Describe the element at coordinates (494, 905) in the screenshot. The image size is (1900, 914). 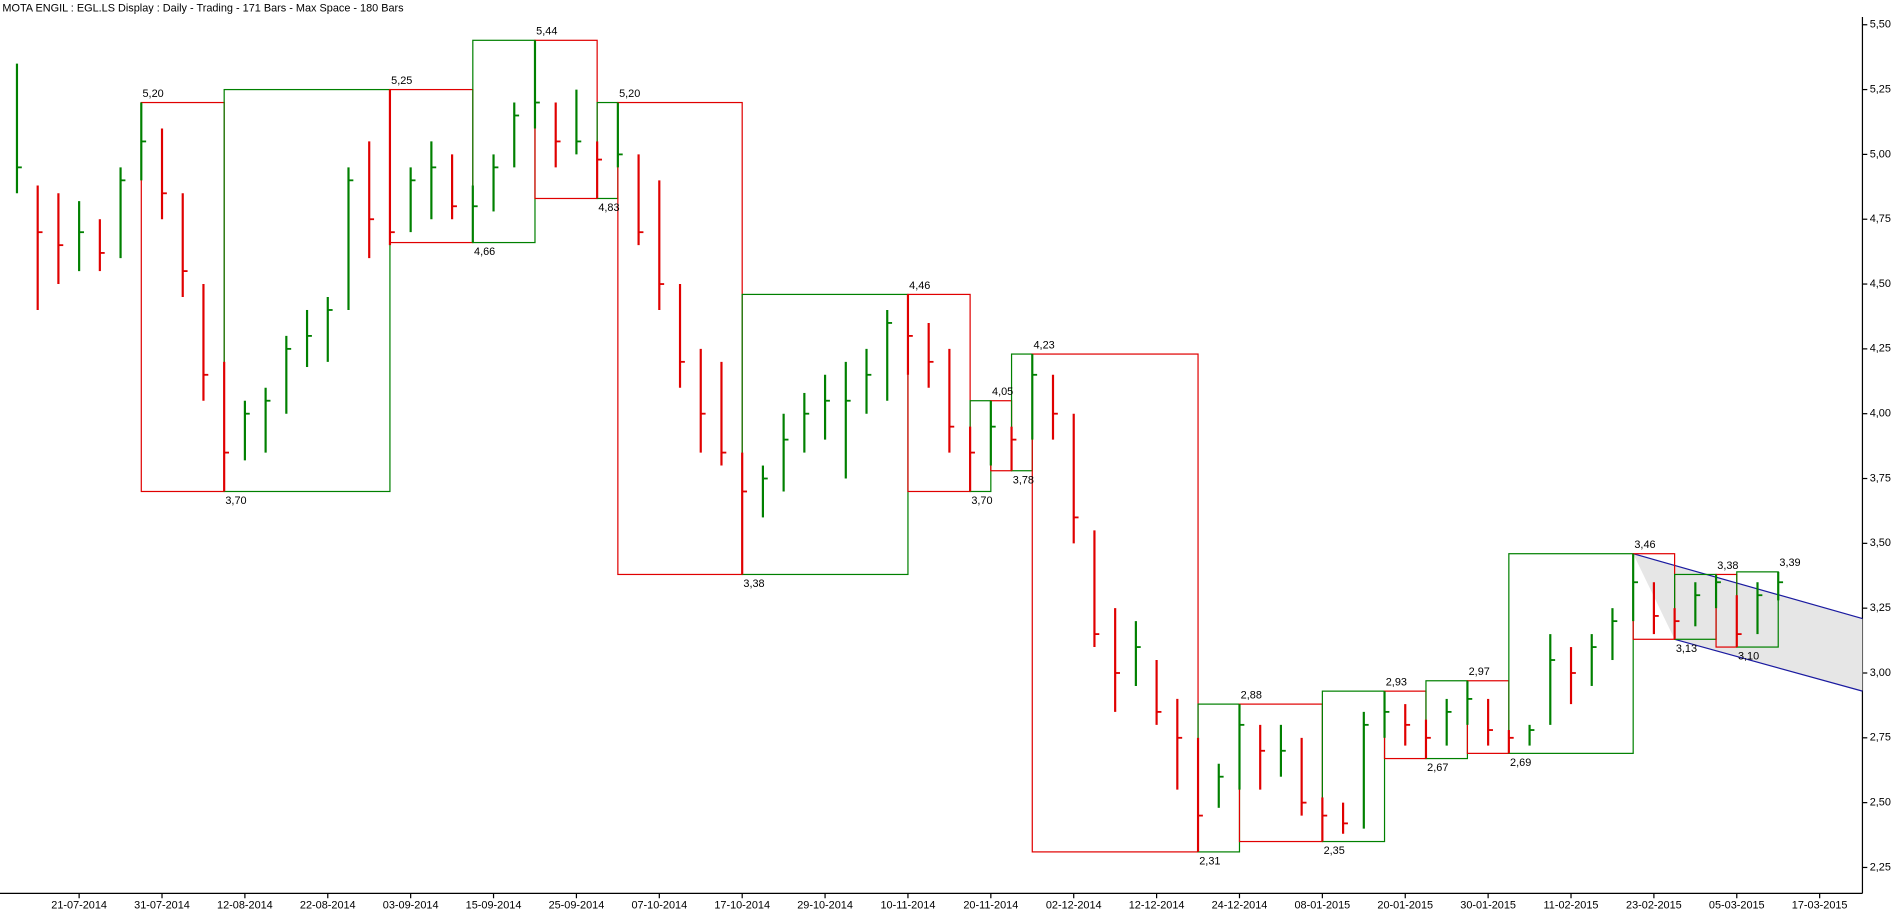
I see `x-tick-label: 15-09-2014` at that location.